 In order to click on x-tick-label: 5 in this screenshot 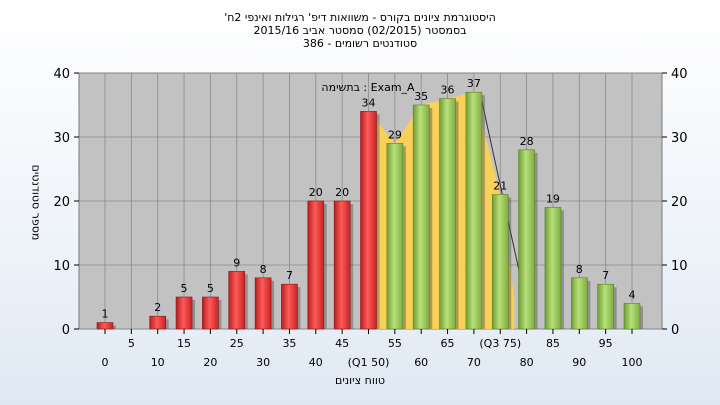, I will do `click(131, 343)`.